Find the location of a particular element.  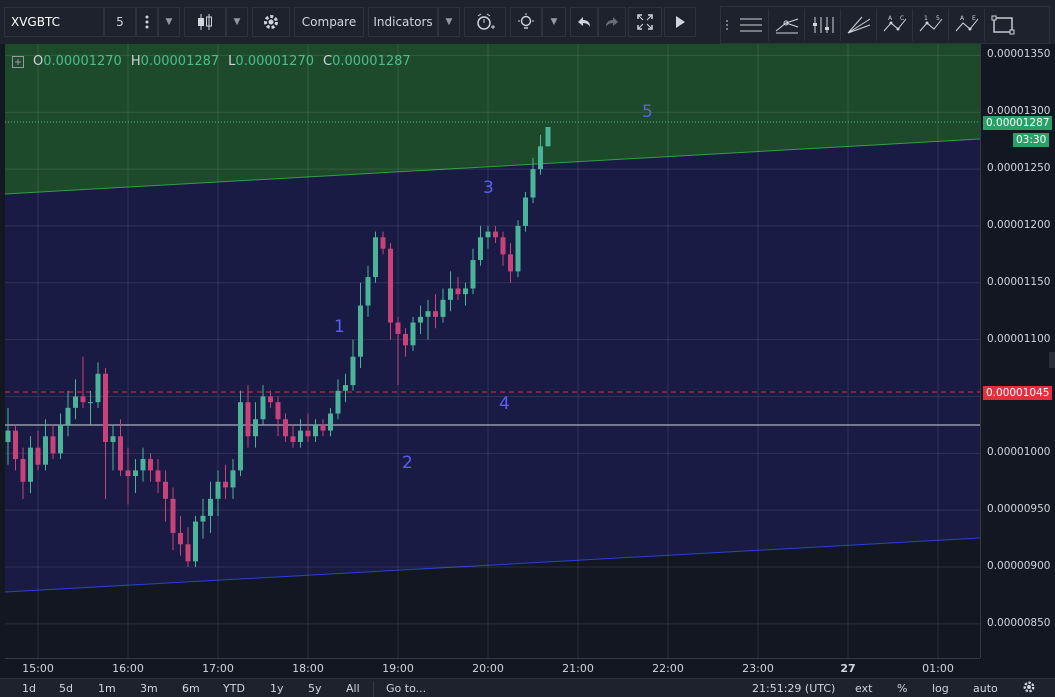

range-all: All is located at coordinates (353, 688).